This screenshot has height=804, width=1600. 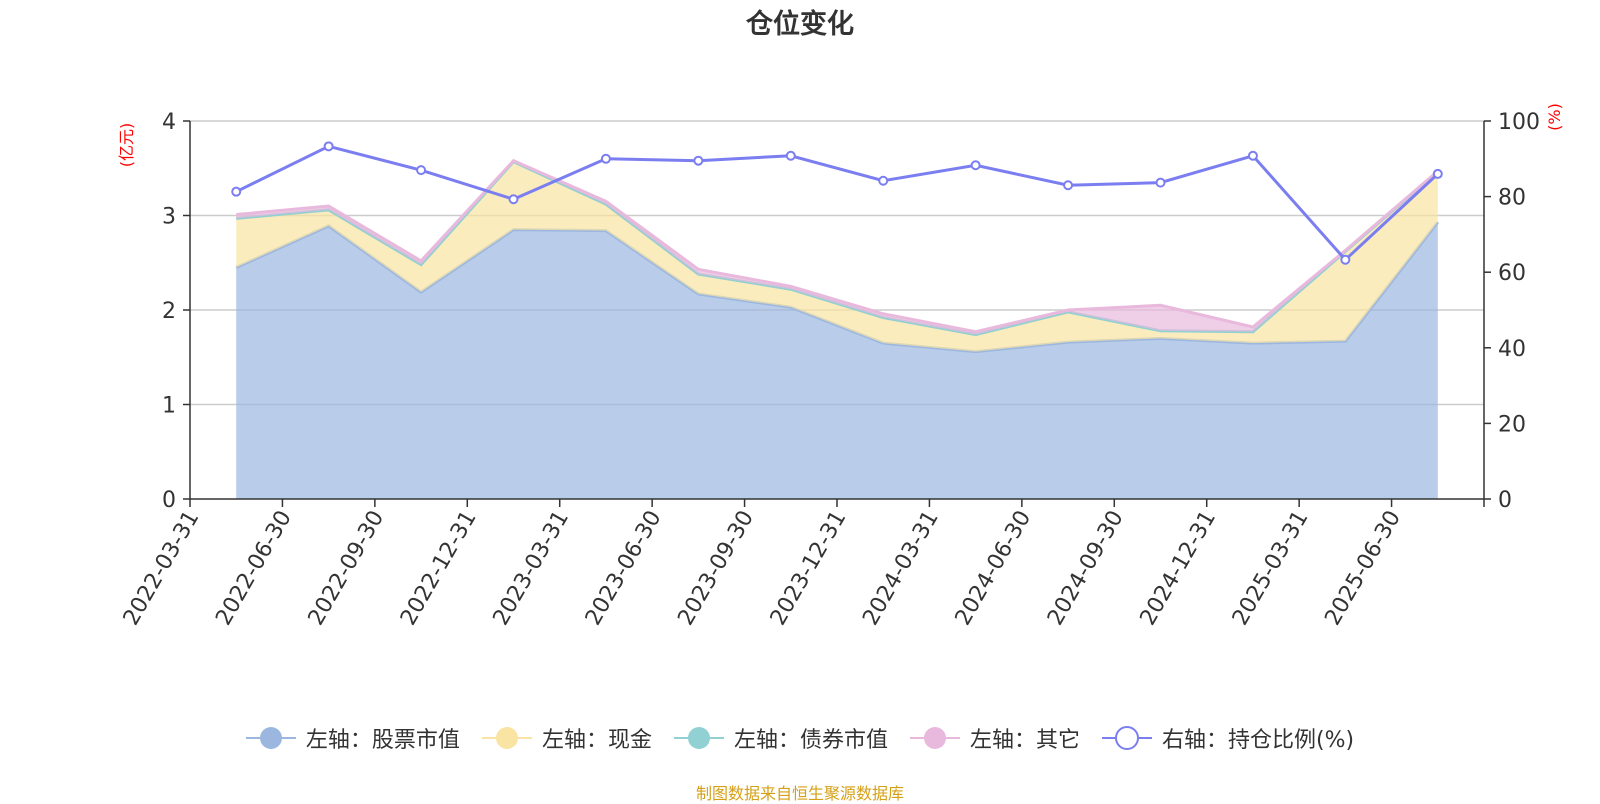 I want to click on left-tick-label: 1, so click(x=169, y=406).